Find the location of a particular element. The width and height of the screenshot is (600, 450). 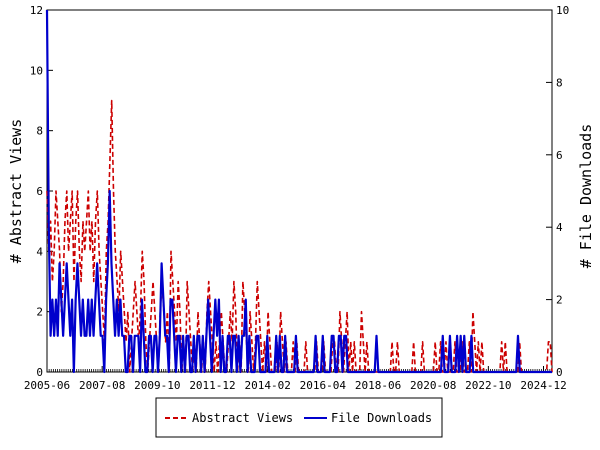

x-tick-label: 2022-10 is located at coordinates (488, 385).